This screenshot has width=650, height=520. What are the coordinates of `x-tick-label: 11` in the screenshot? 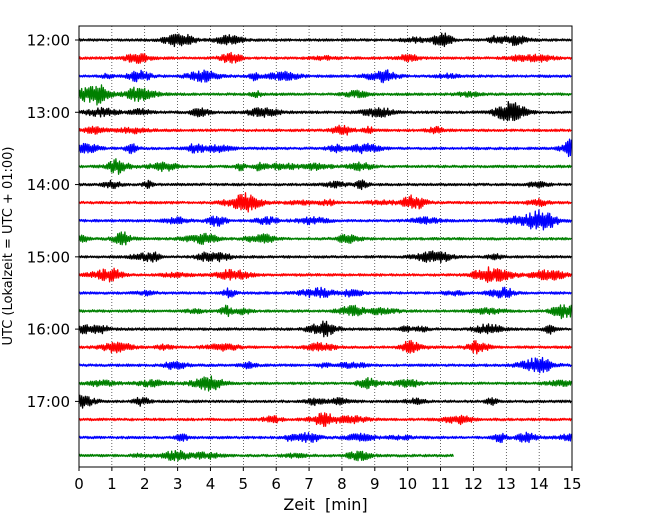 It's located at (440, 484).